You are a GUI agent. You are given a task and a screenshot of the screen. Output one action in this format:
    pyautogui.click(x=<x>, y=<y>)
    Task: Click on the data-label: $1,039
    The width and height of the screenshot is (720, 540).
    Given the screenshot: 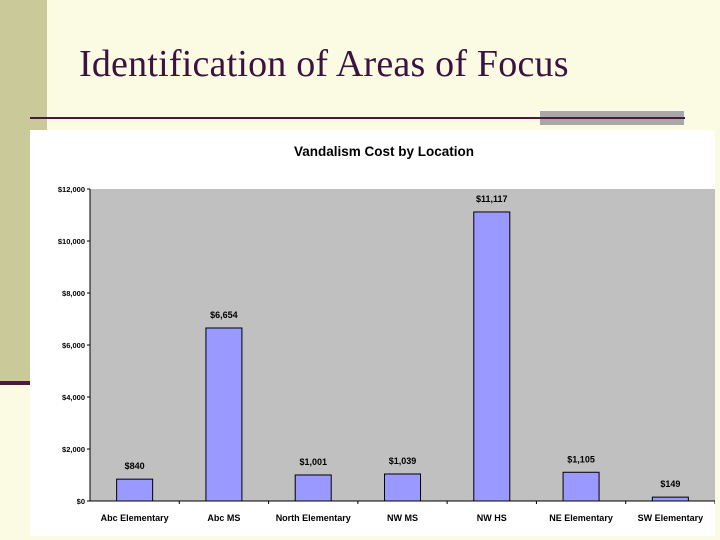 What is the action you would take?
    pyautogui.click(x=403, y=461)
    